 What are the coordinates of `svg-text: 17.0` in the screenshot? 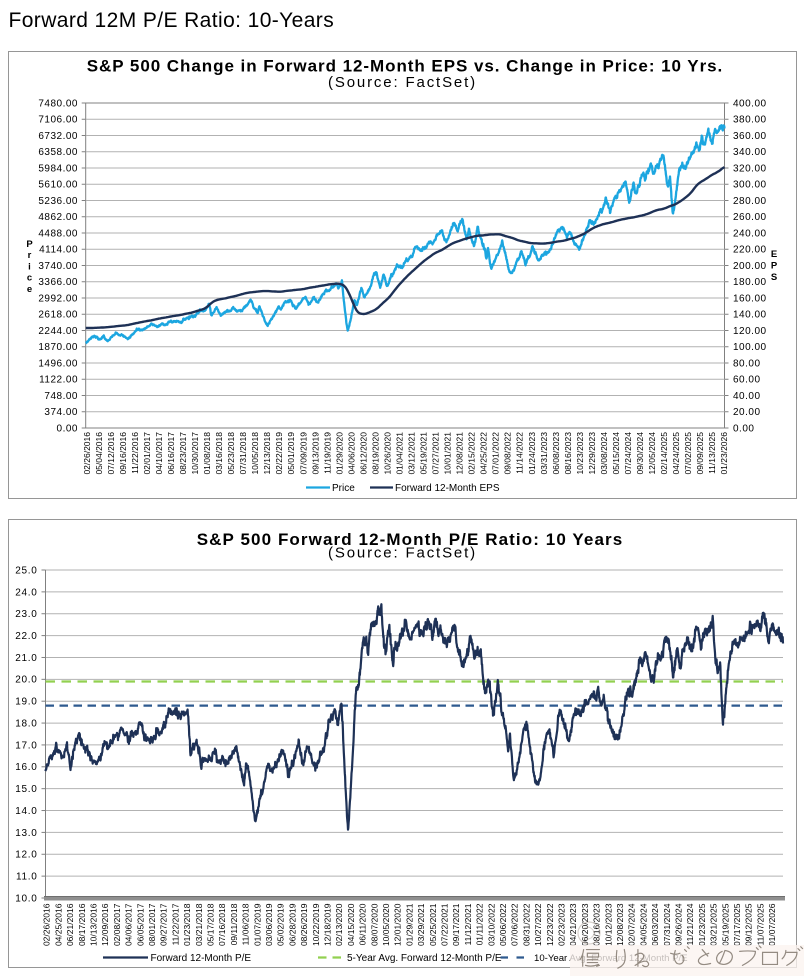 It's located at (26, 745).